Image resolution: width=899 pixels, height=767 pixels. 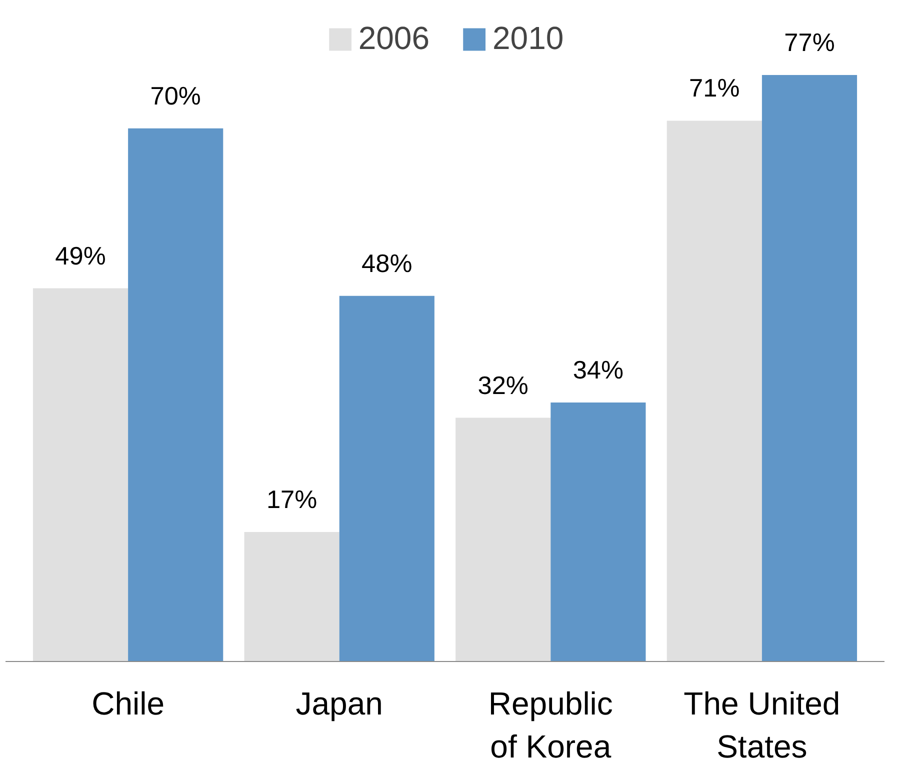 I want to click on data-label: 17%, so click(x=292, y=500).